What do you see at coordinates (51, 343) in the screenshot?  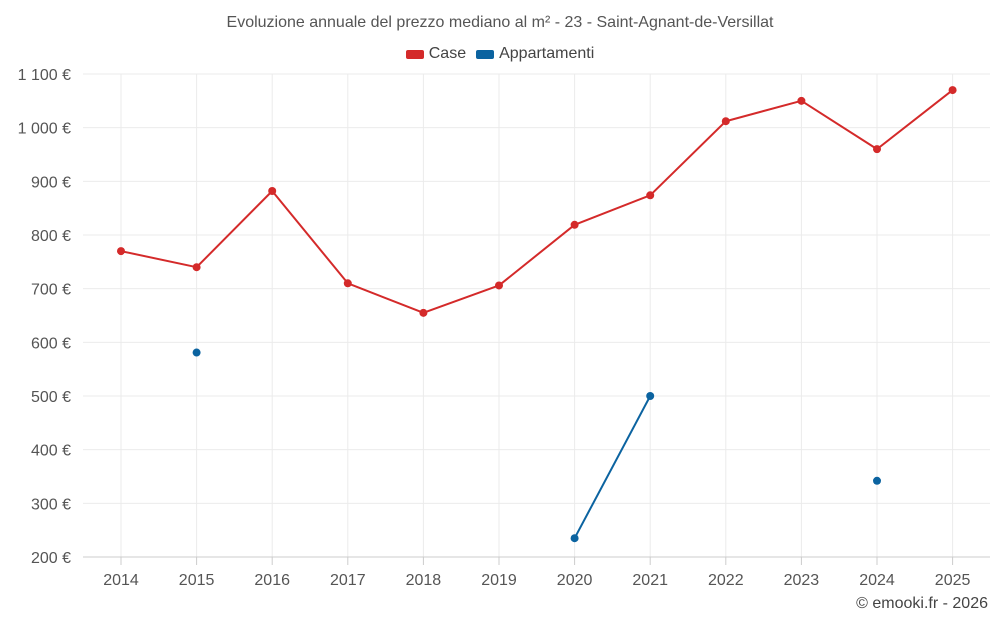 I see `y-tick-label: 600 €` at bounding box center [51, 343].